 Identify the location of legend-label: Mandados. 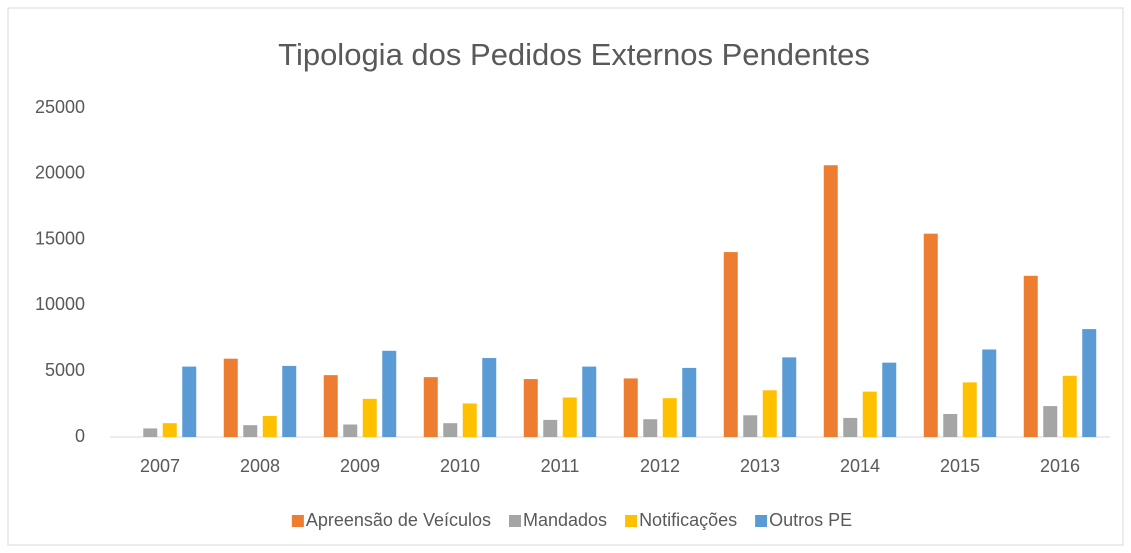
(565, 520).